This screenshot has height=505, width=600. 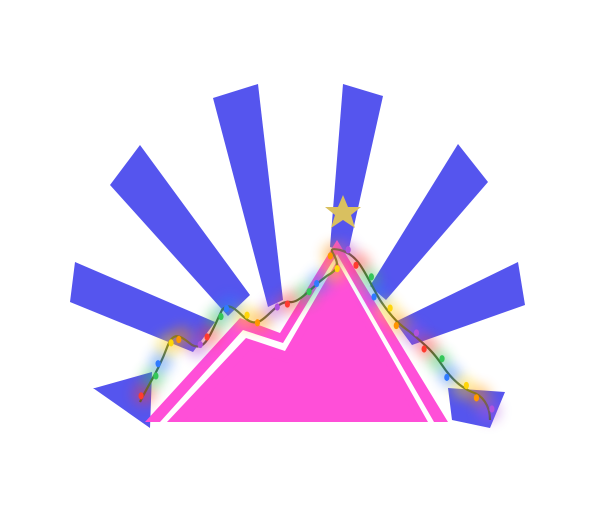 I want to click on ray-right, so click(x=460, y=303).